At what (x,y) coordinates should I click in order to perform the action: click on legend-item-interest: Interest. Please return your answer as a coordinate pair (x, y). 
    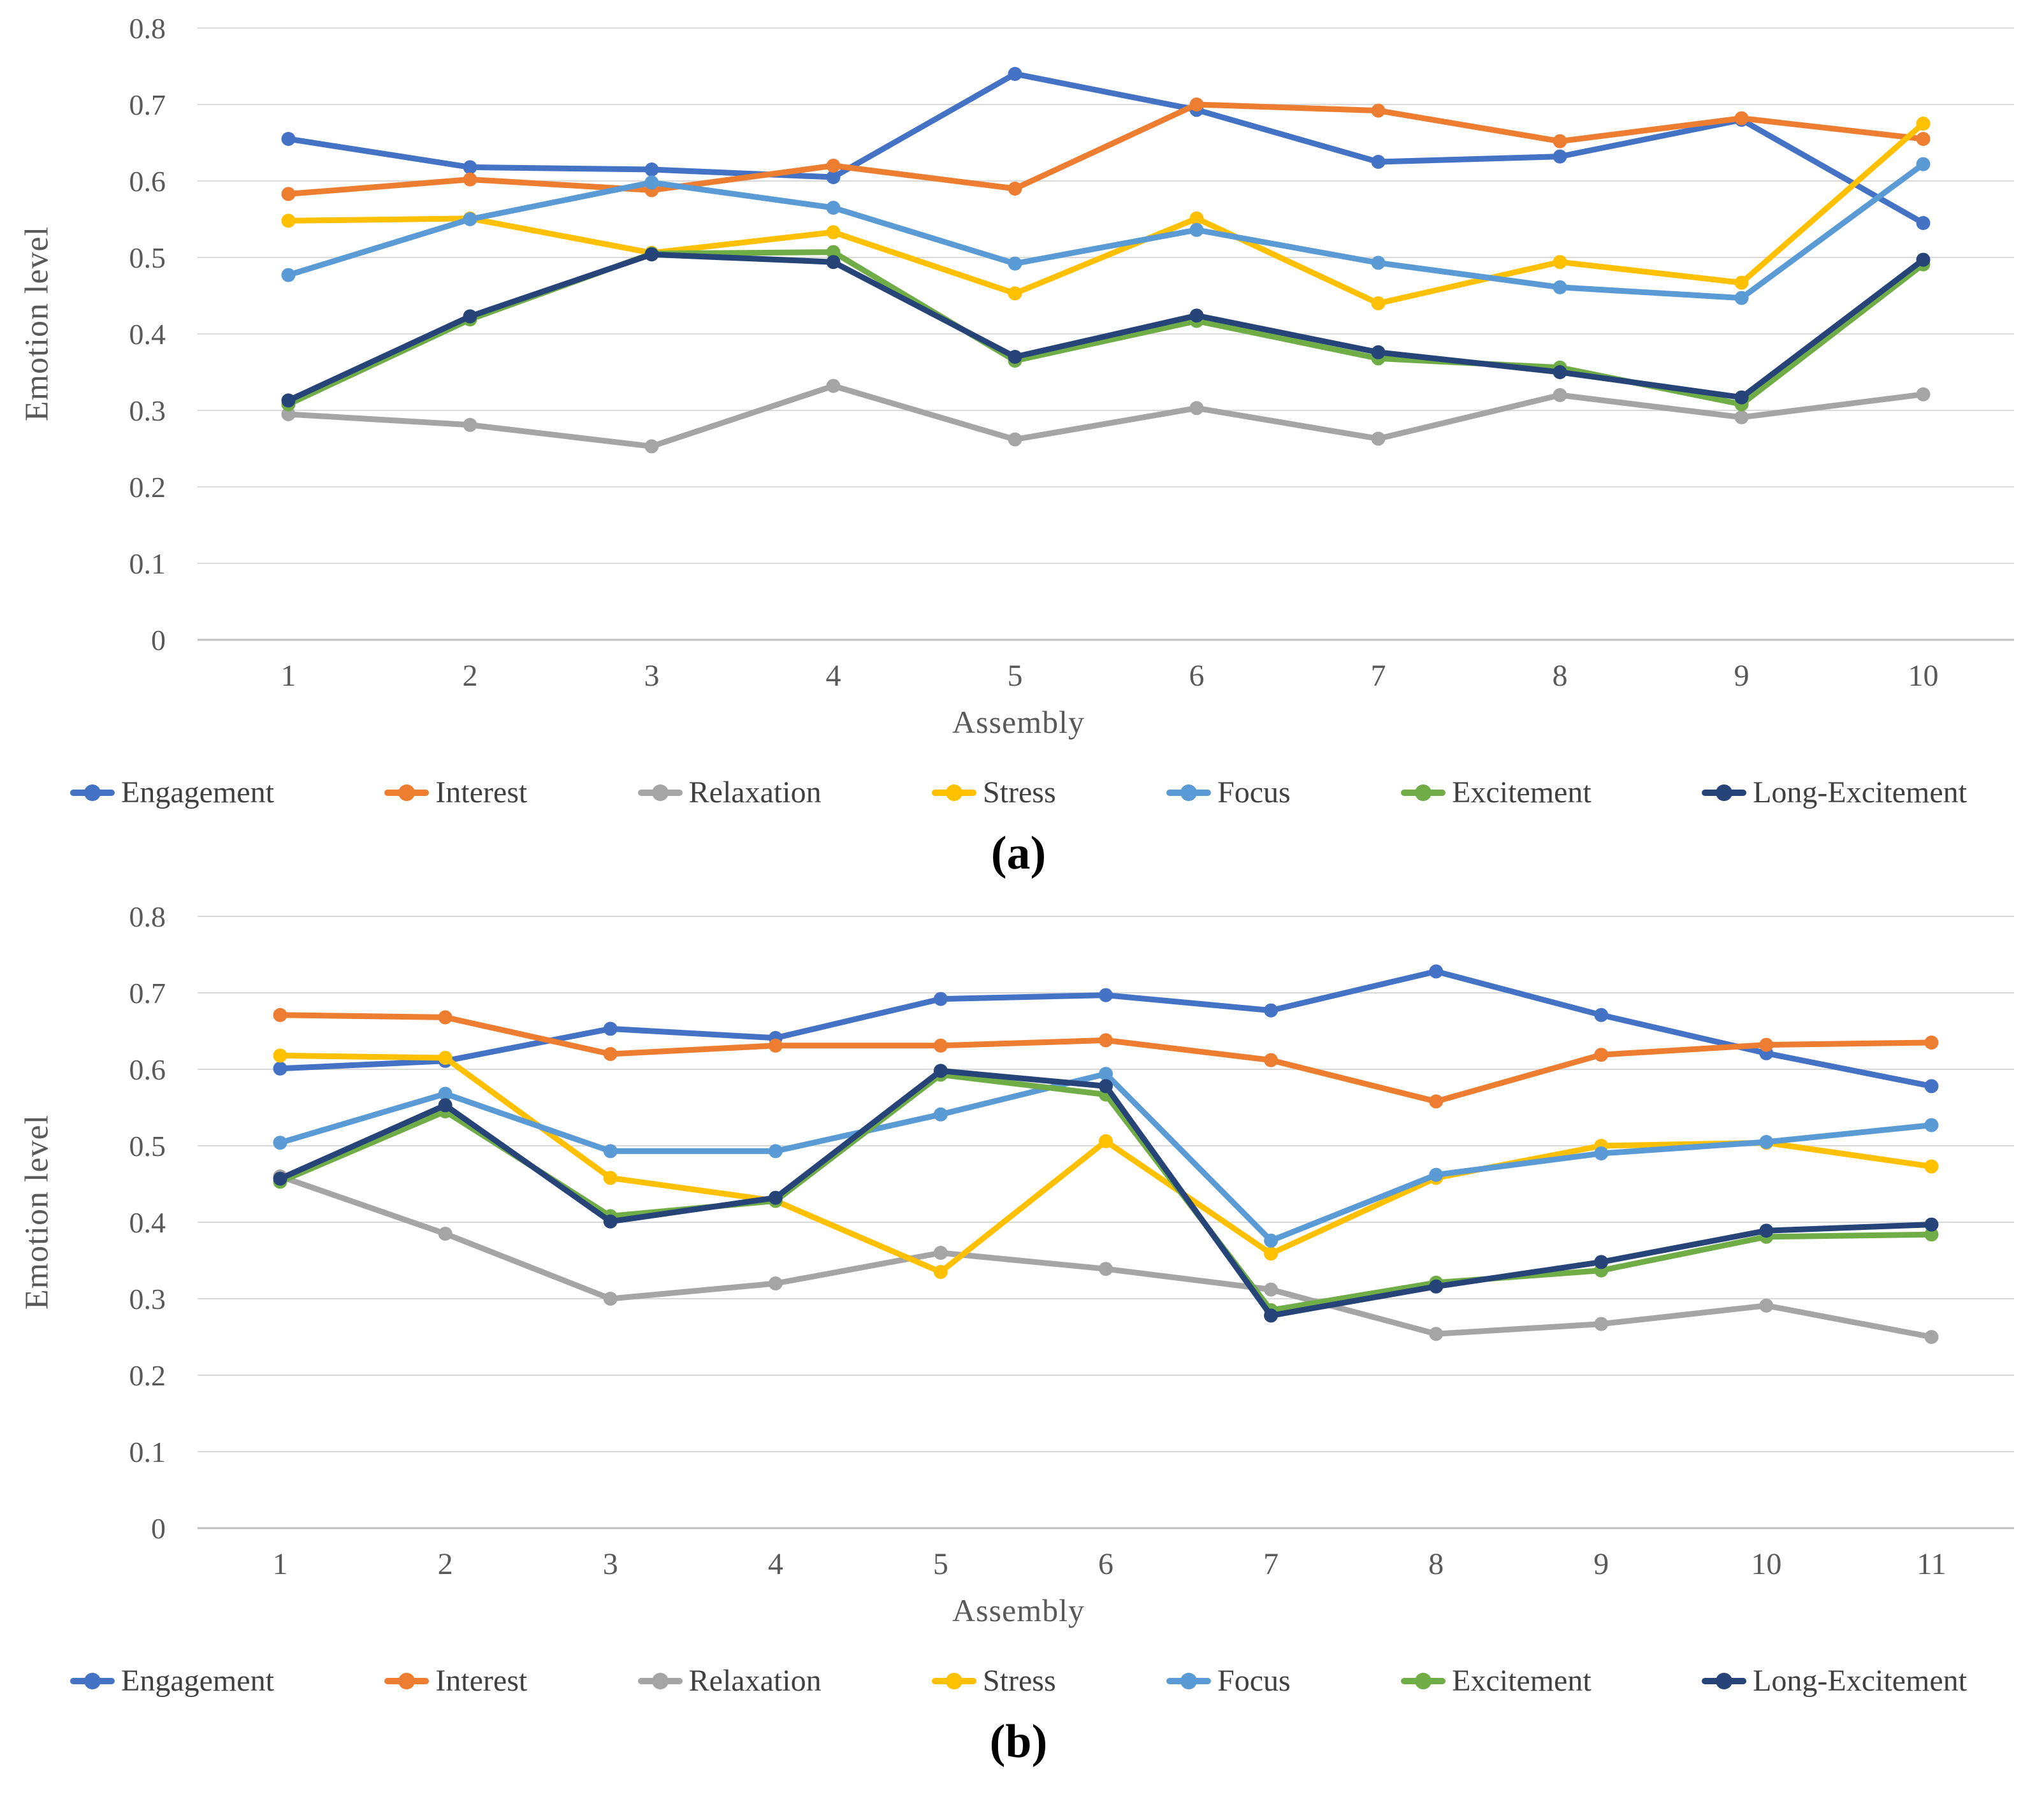
    Looking at the image, I should click on (455, 1680).